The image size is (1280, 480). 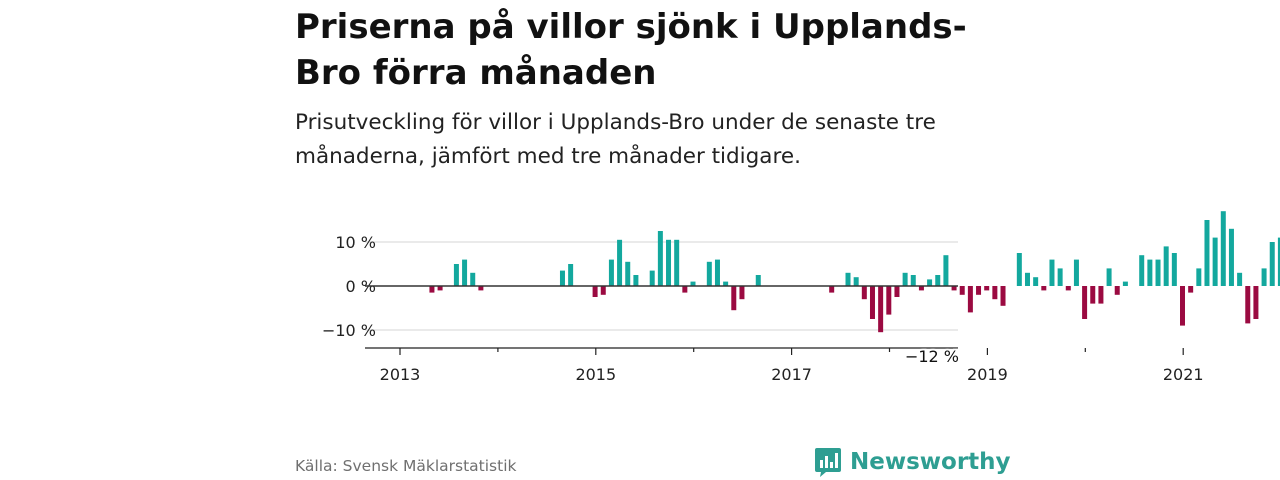 What do you see at coordinates (987, 374) in the screenshot?
I see `x-tick-label: 2019` at bounding box center [987, 374].